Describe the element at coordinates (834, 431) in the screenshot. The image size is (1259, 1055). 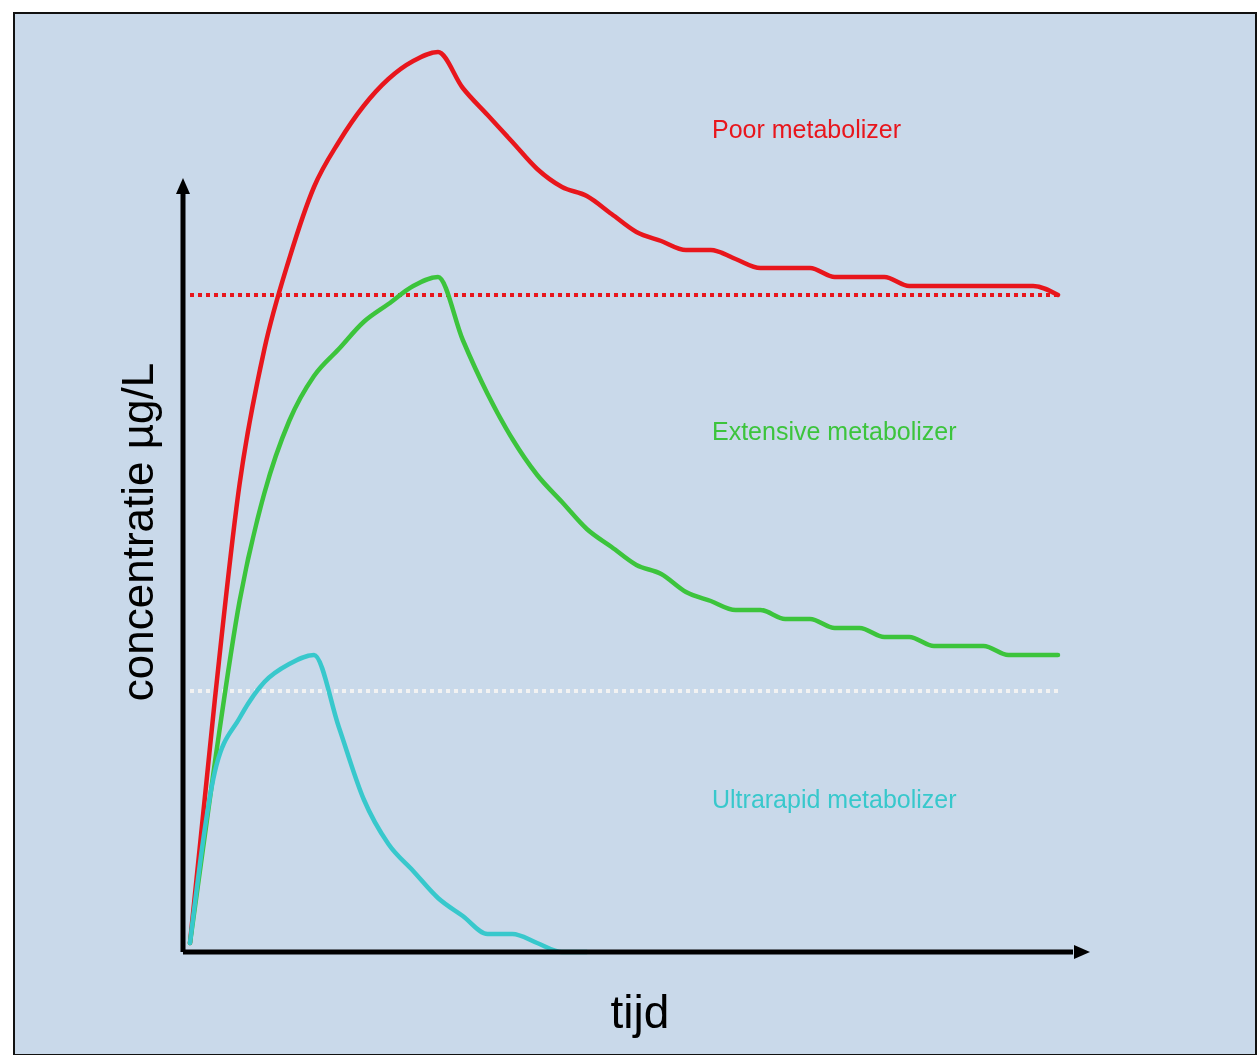
I see `text: Extensive metabolizer` at that location.